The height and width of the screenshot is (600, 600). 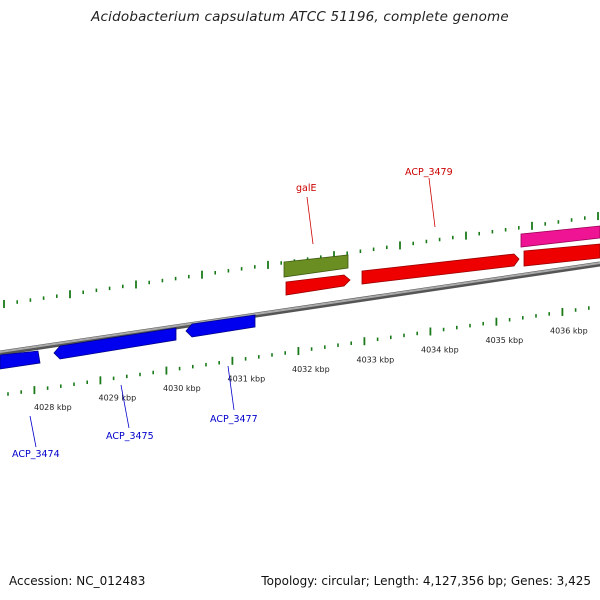 I want to click on kbp-tick-label: 4032 kbp, so click(x=311, y=369).